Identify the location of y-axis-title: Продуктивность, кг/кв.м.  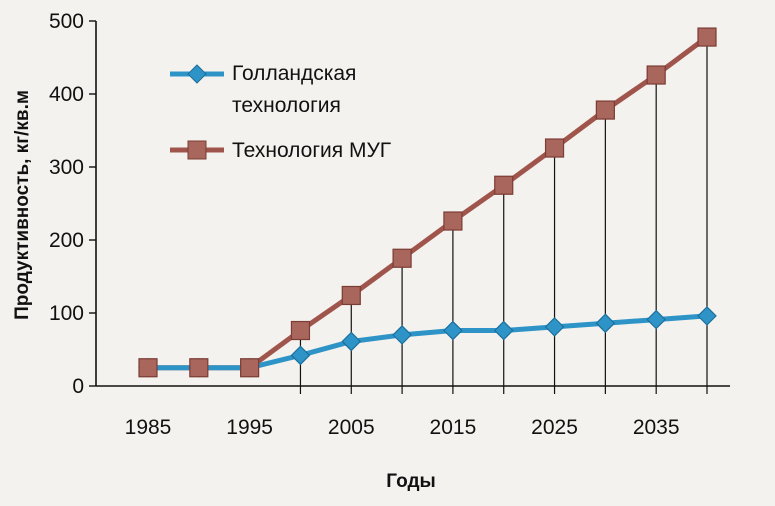
(22, 205).